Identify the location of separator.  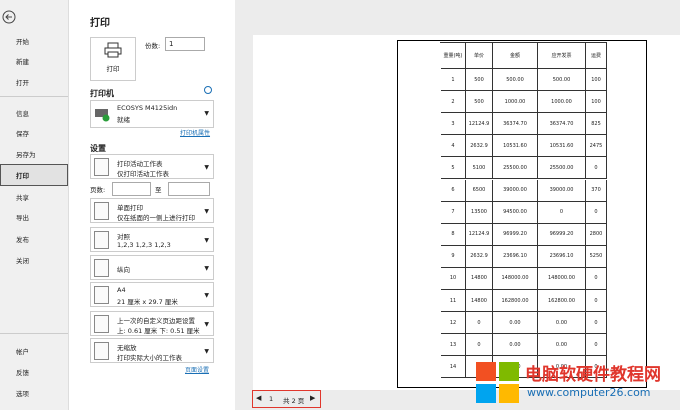
(34, 333).